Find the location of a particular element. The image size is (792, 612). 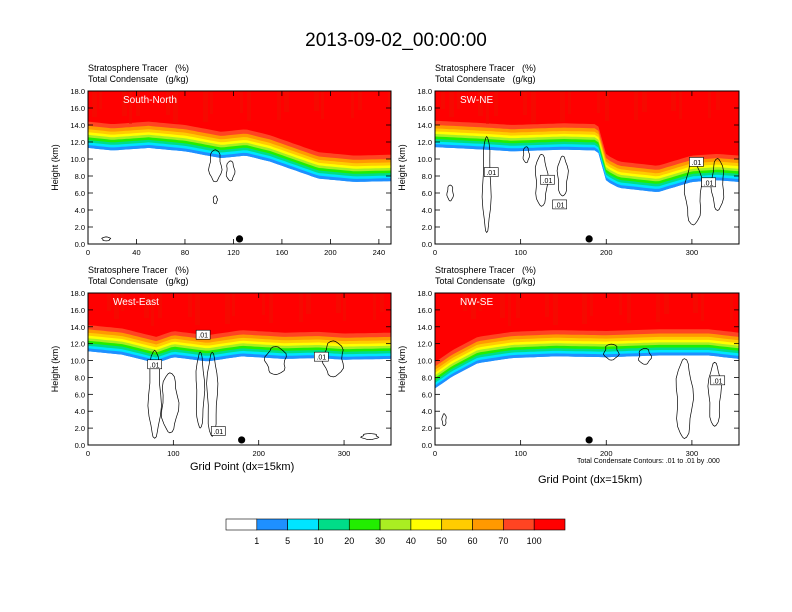

panel-4-ytick-label: 16.0 is located at coordinates (424, 310).